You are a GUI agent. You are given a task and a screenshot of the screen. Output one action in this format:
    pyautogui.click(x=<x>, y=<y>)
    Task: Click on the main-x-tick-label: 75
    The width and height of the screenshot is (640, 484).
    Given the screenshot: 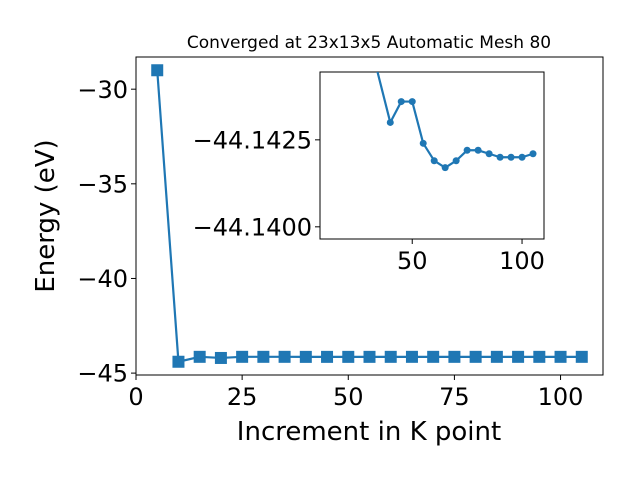 What is the action you would take?
    pyautogui.click(x=454, y=397)
    